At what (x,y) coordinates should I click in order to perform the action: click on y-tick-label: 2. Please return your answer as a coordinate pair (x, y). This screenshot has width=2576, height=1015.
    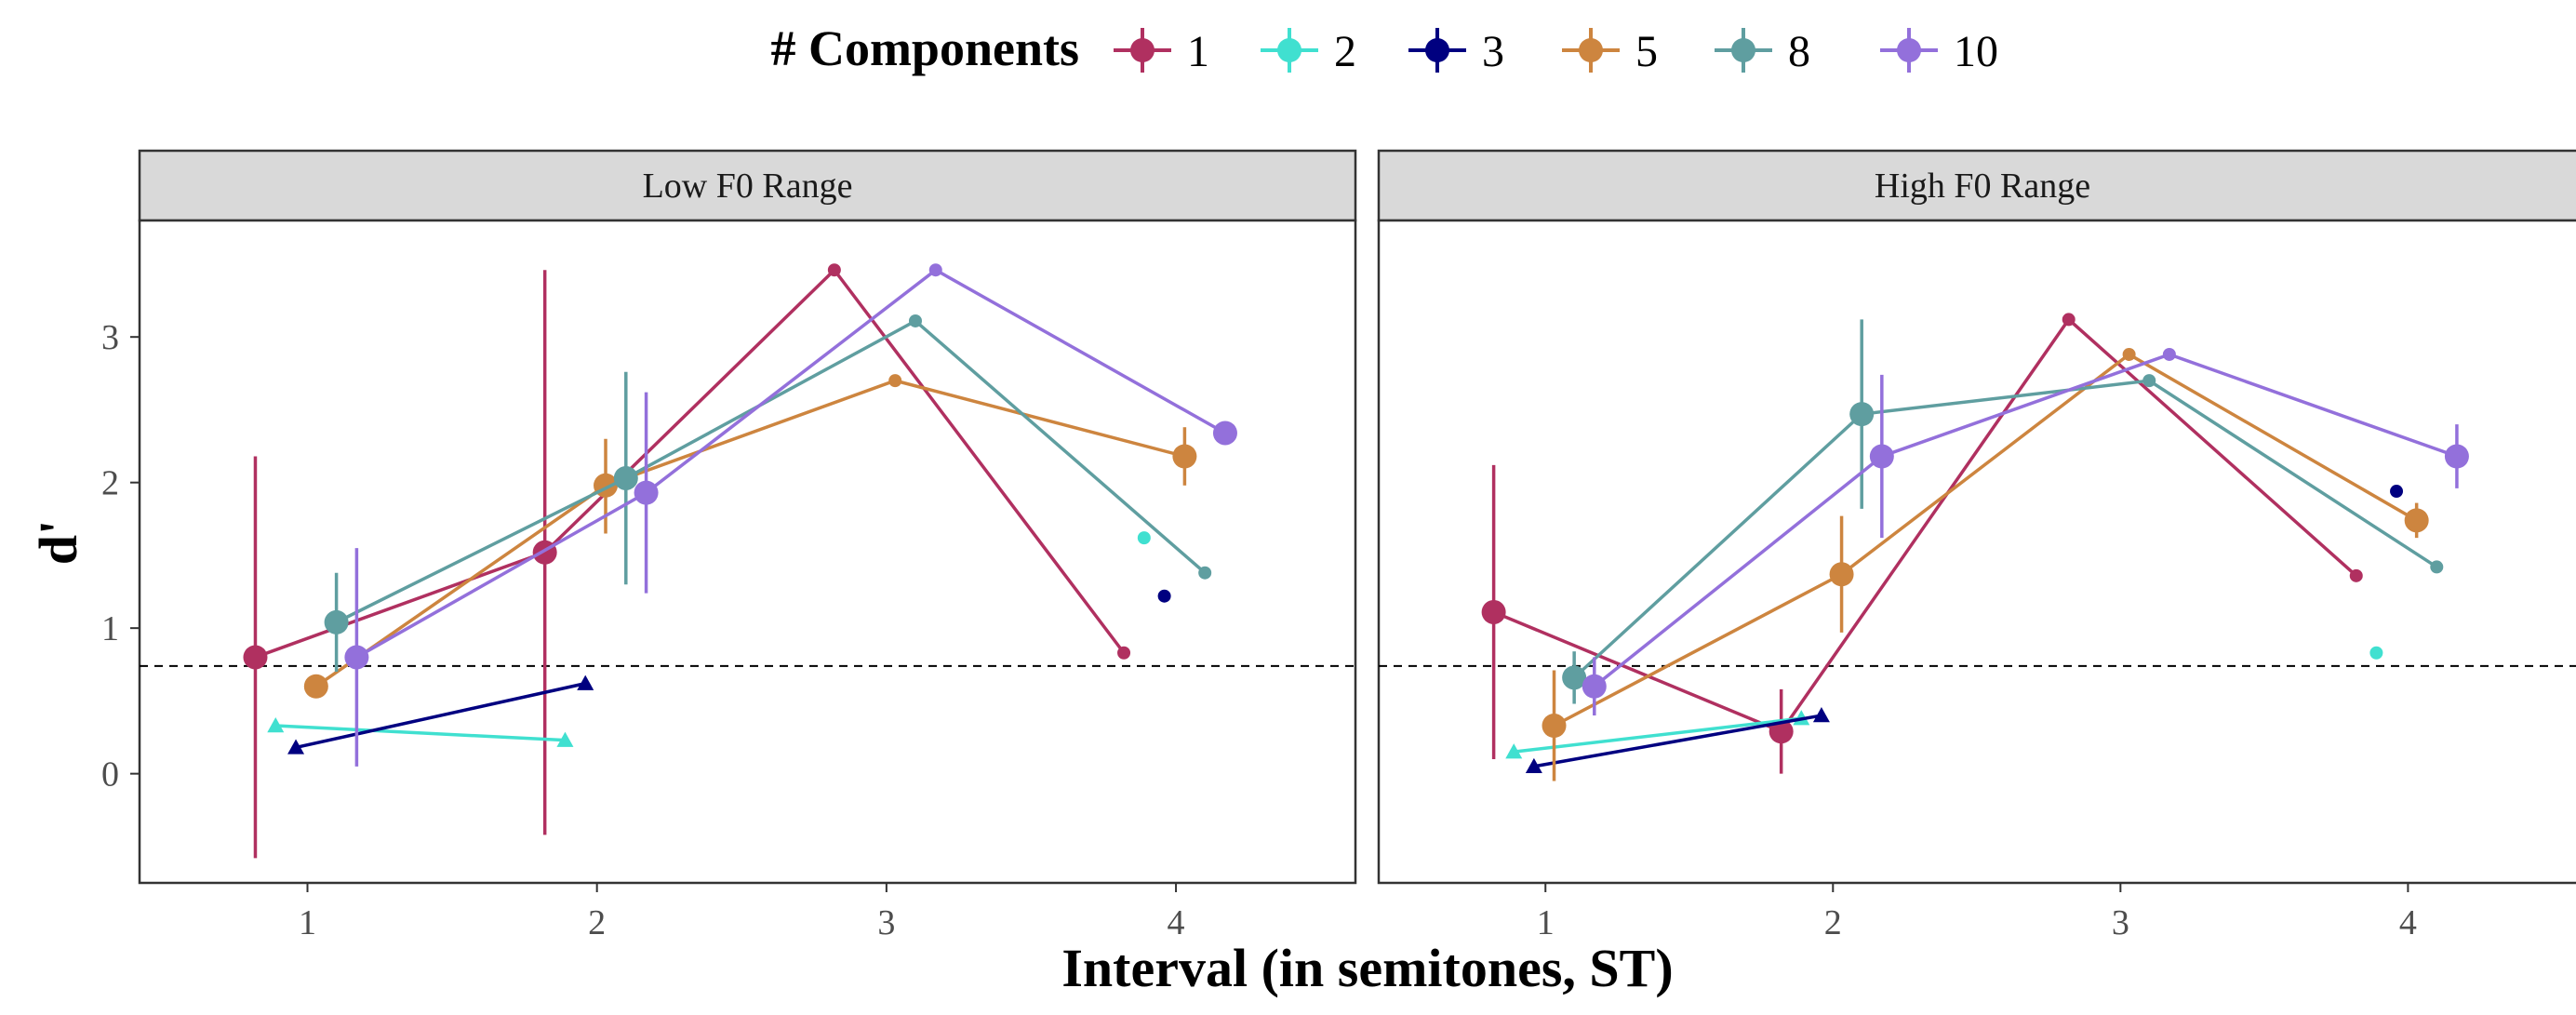
    Looking at the image, I should click on (110, 484).